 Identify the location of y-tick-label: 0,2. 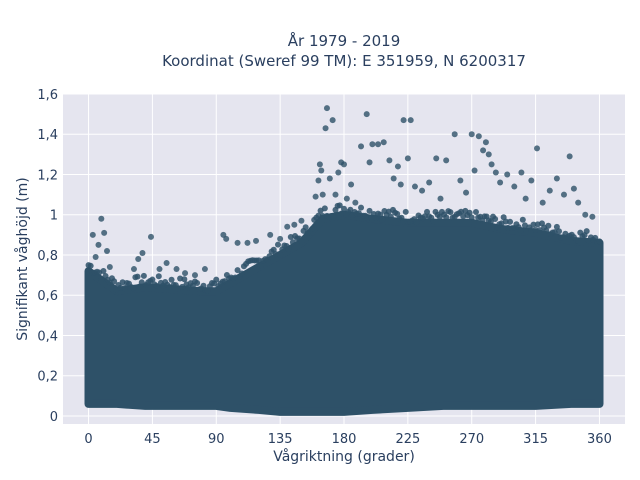
(47, 377).